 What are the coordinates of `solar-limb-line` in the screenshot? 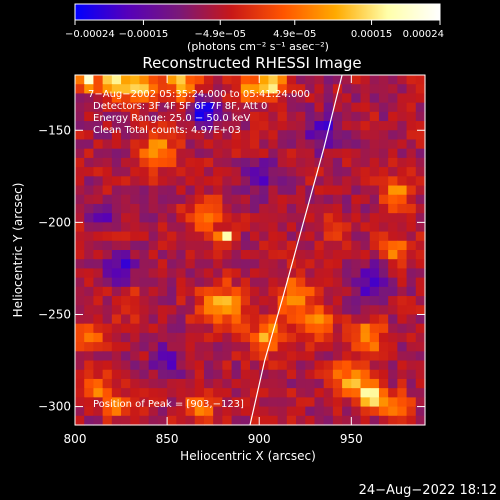 It's located at (296, 250).